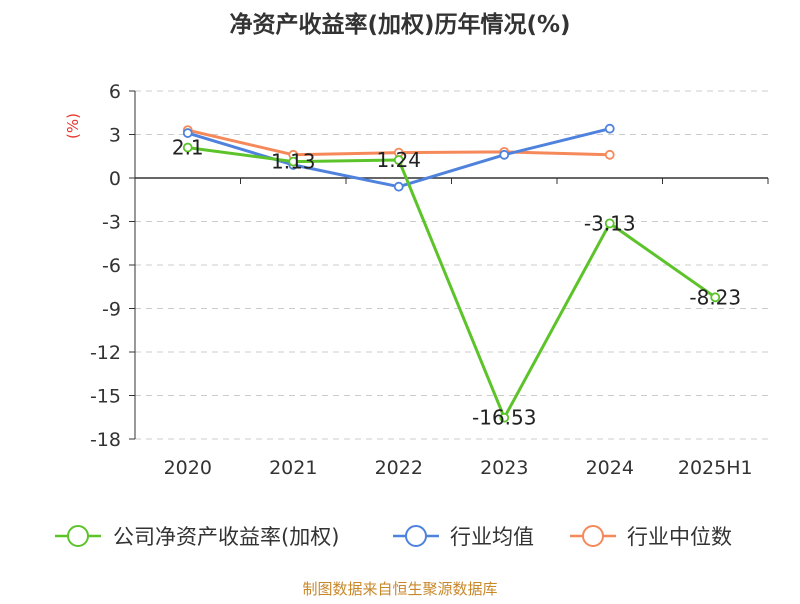 Image resolution: width=800 pixels, height=604 pixels. What do you see at coordinates (226, 537) in the screenshot?
I see `legend-label-0: 公司净资产收益率(加权)` at bounding box center [226, 537].